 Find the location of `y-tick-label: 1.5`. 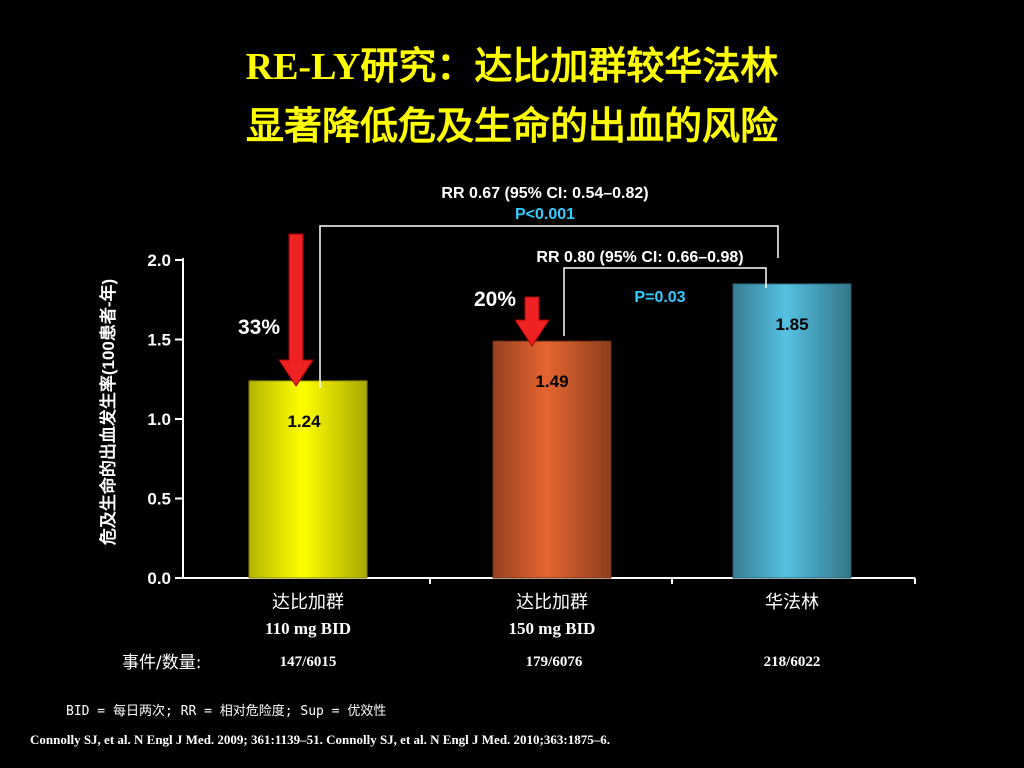

y-tick-label: 1.5 is located at coordinates (159, 340).